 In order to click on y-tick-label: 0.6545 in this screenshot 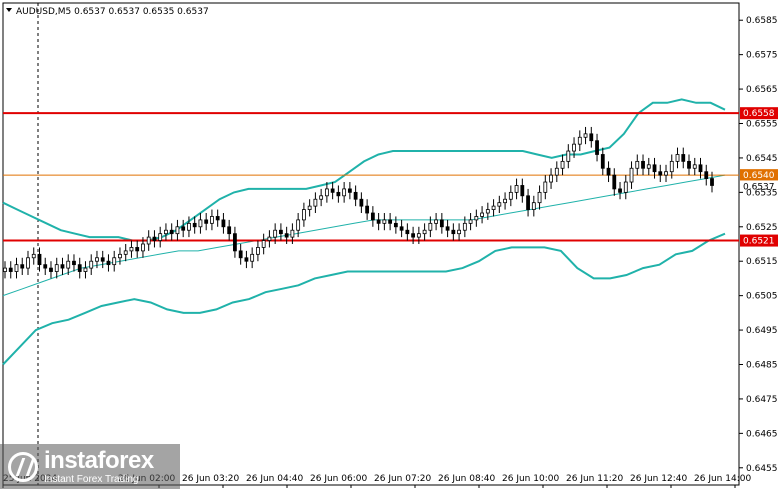, I will do `click(762, 159)`.